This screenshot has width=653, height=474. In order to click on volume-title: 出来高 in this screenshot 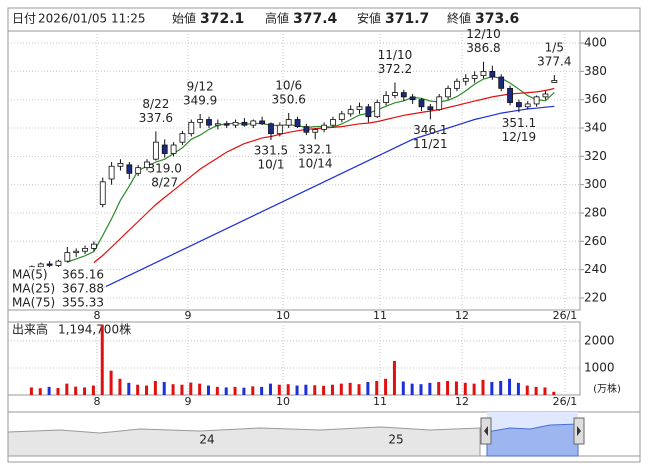, I will do `click(30, 329)`.